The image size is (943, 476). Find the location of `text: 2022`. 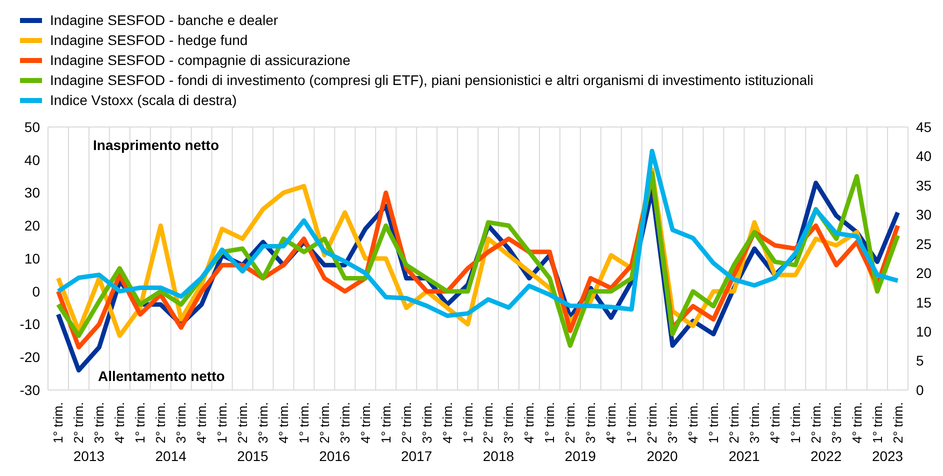

text: 2022 is located at coordinates (826, 456).